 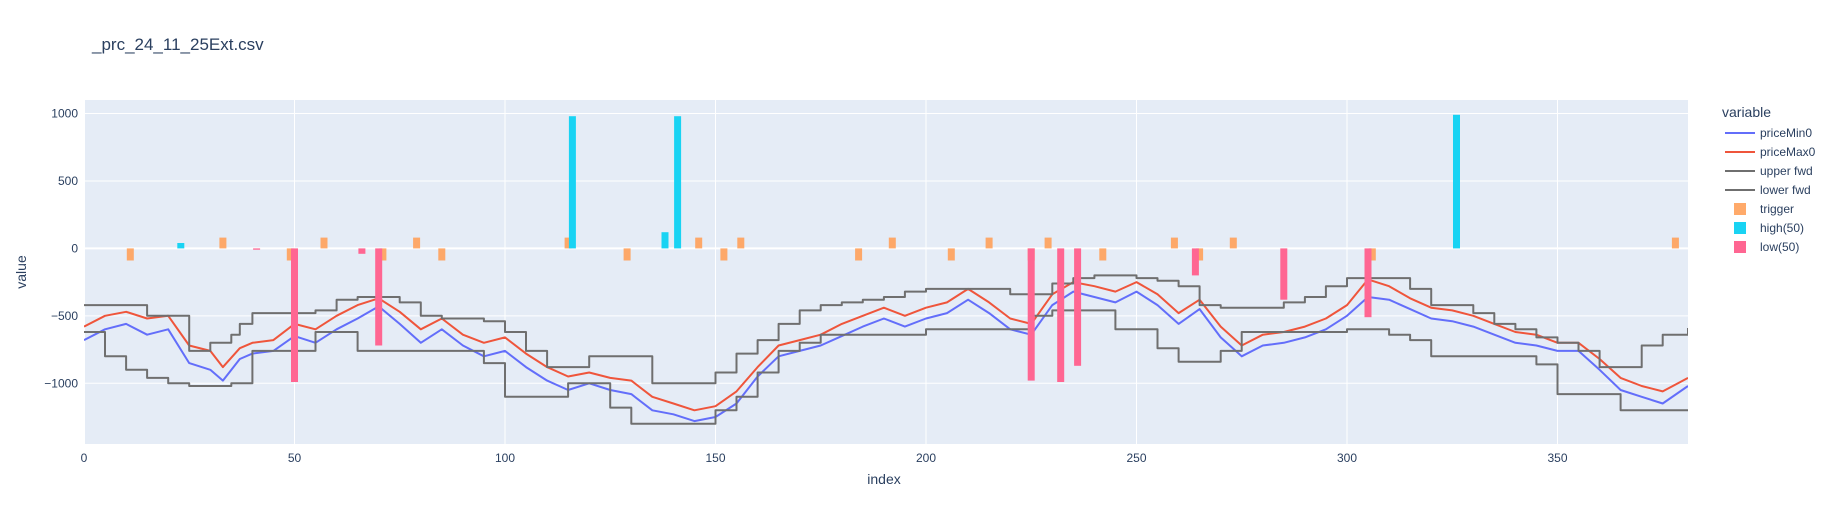 What do you see at coordinates (84, 458) in the screenshot?
I see `x-tick-label: 0` at bounding box center [84, 458].